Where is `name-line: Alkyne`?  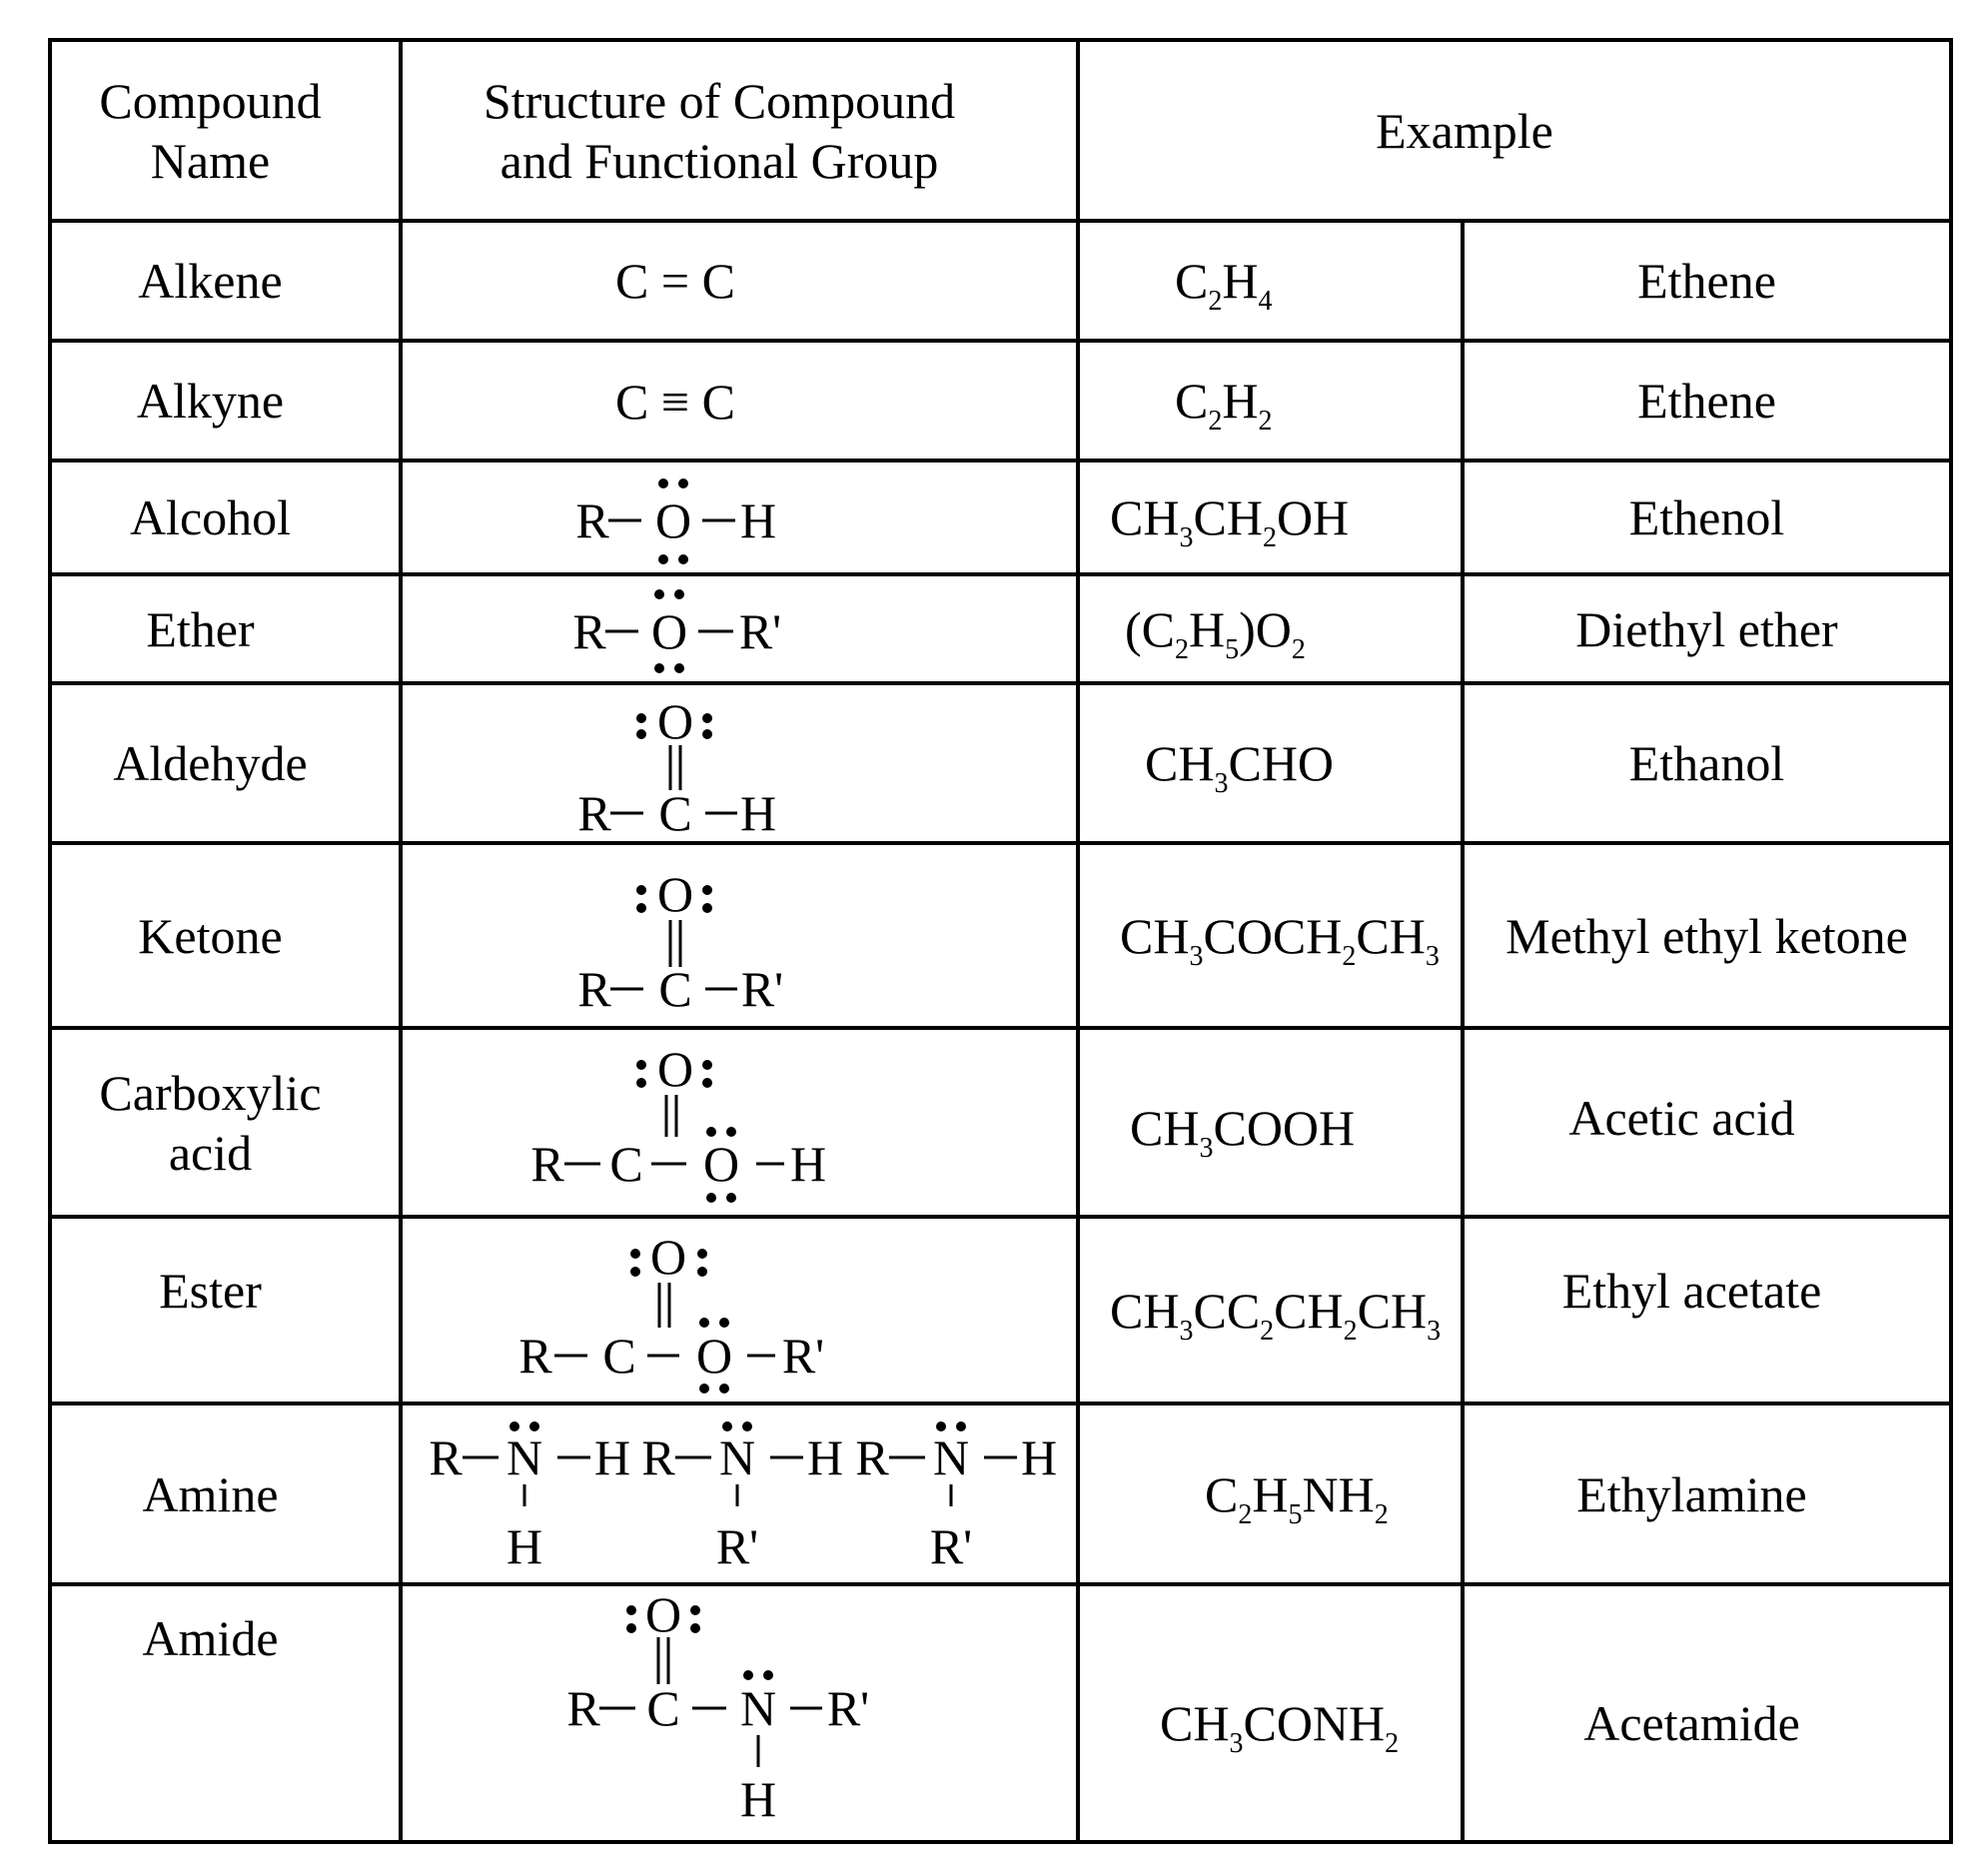 name-line: Alkyne is located at coordinates (210, 401).